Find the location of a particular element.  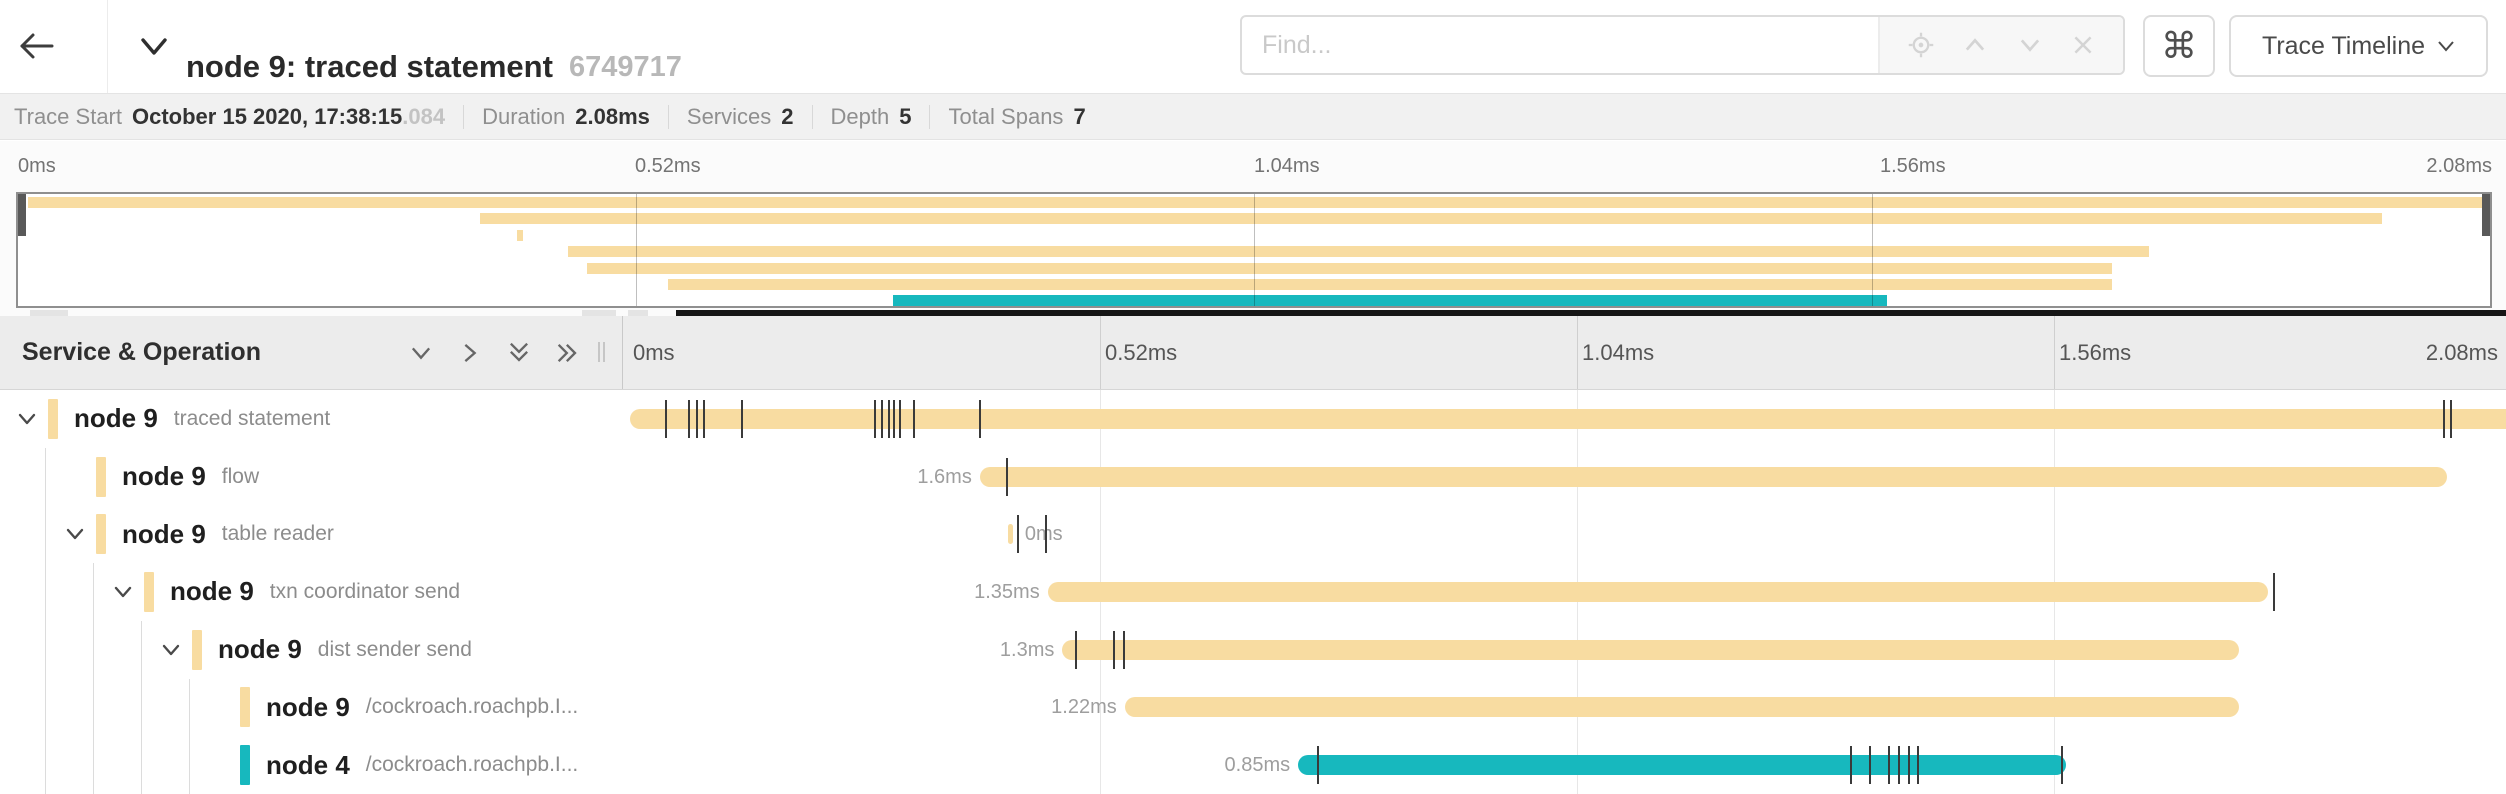

span-row: node 9 traced statement is located at coordinates (1253, 419).